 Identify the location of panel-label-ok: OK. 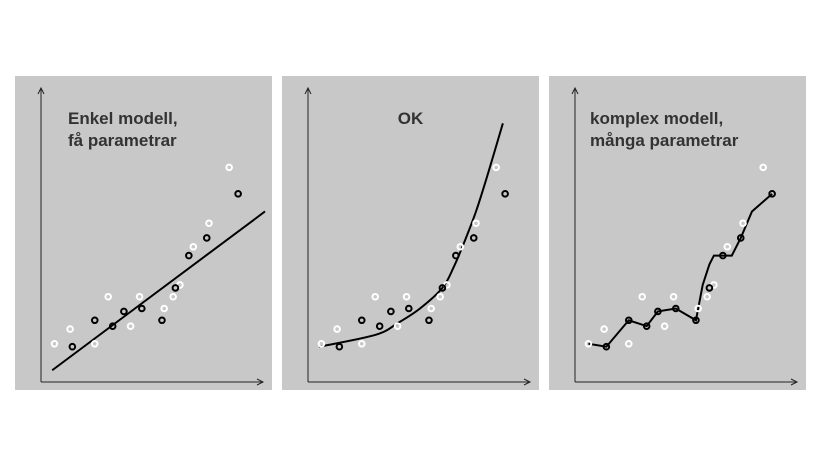
(410, 119).